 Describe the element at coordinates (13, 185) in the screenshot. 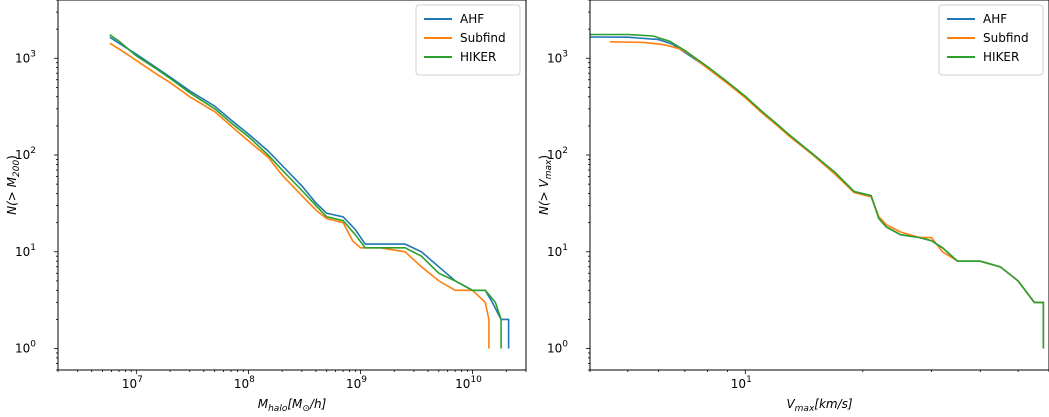

I see `y-axis-label: N(> M200)` at that location.